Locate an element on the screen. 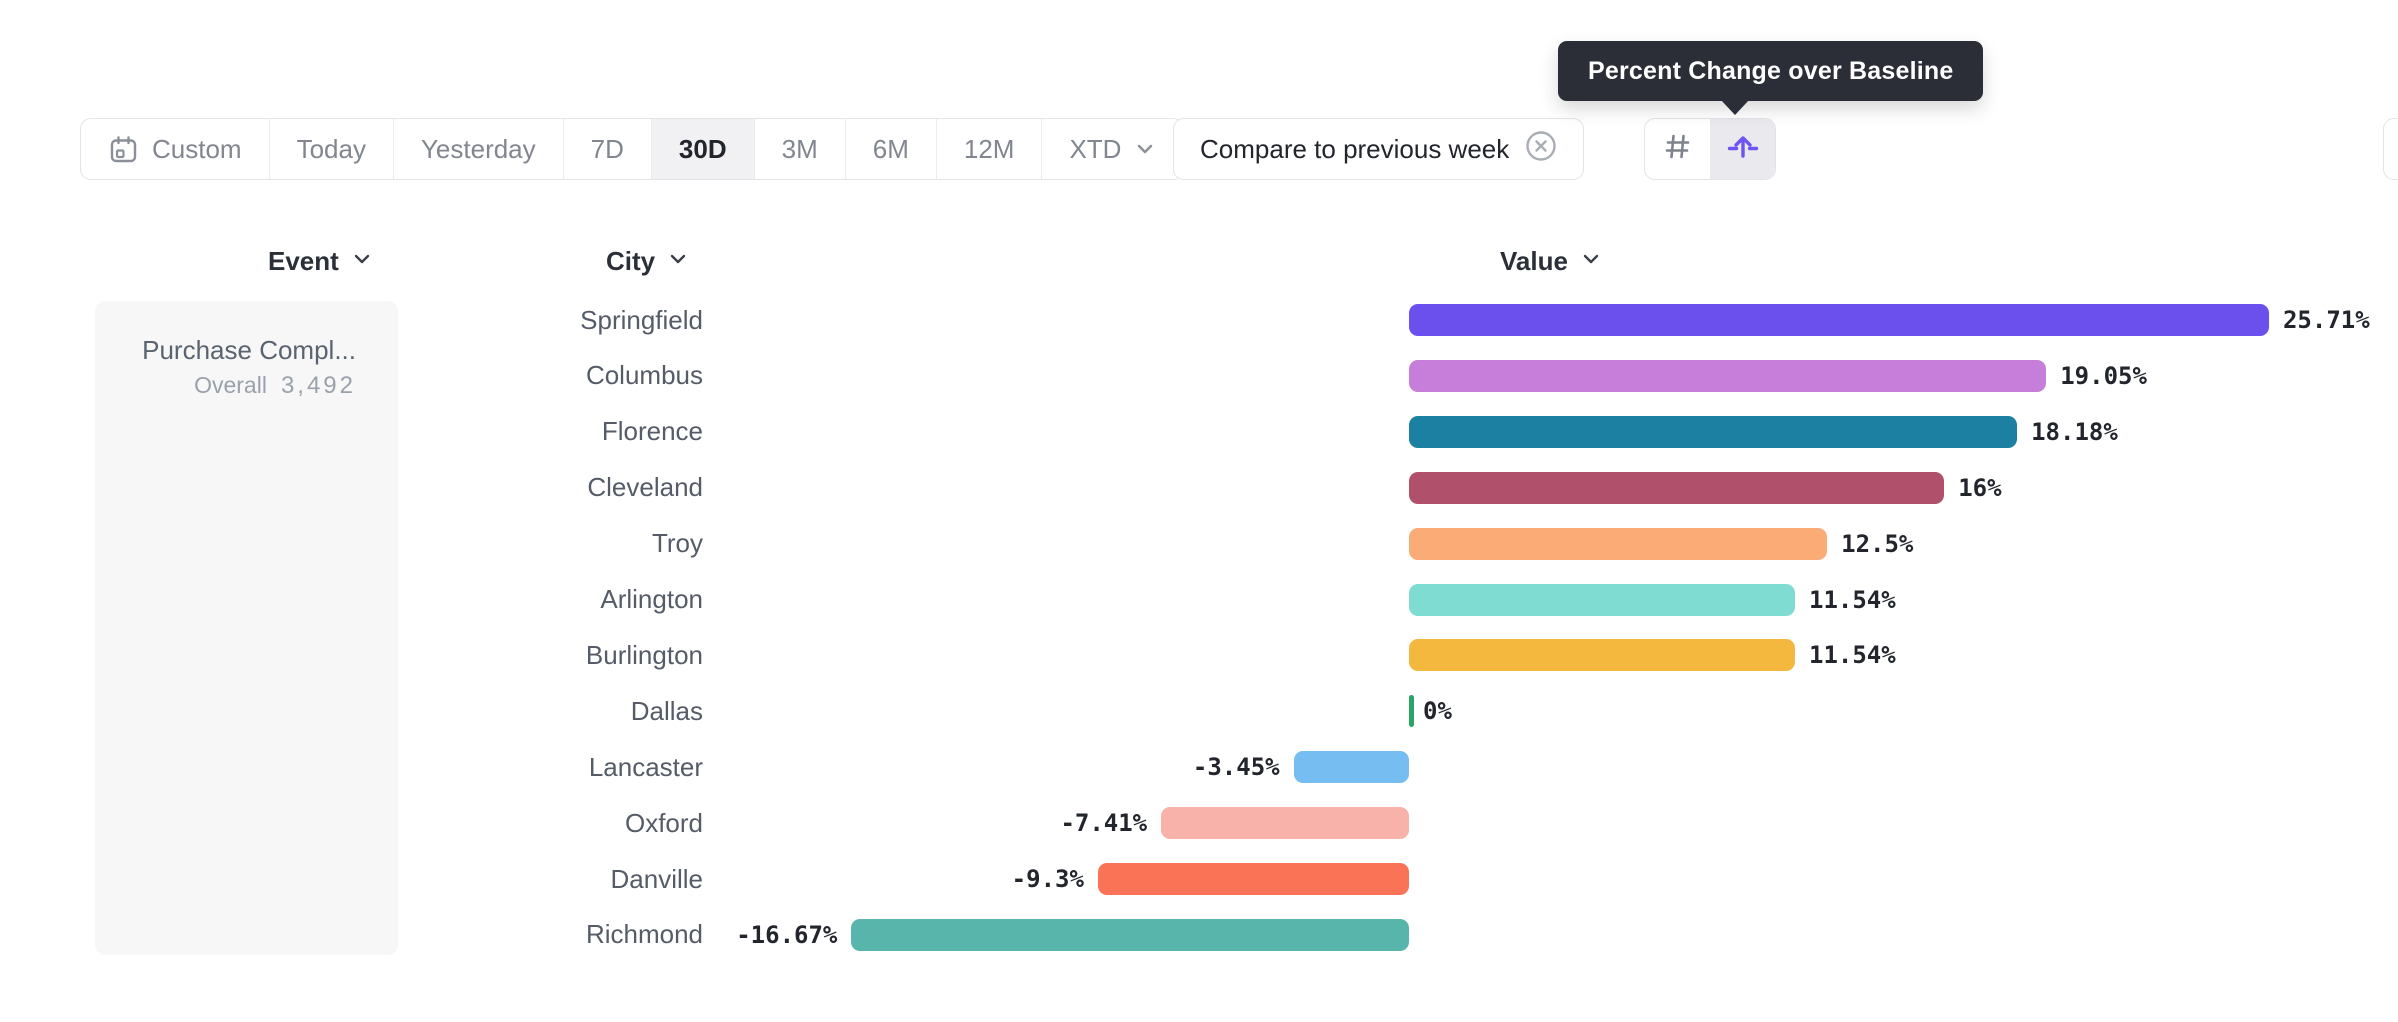  event-card: Purchase Compl... Overall 3,492 is located at coordinates (246, 628).